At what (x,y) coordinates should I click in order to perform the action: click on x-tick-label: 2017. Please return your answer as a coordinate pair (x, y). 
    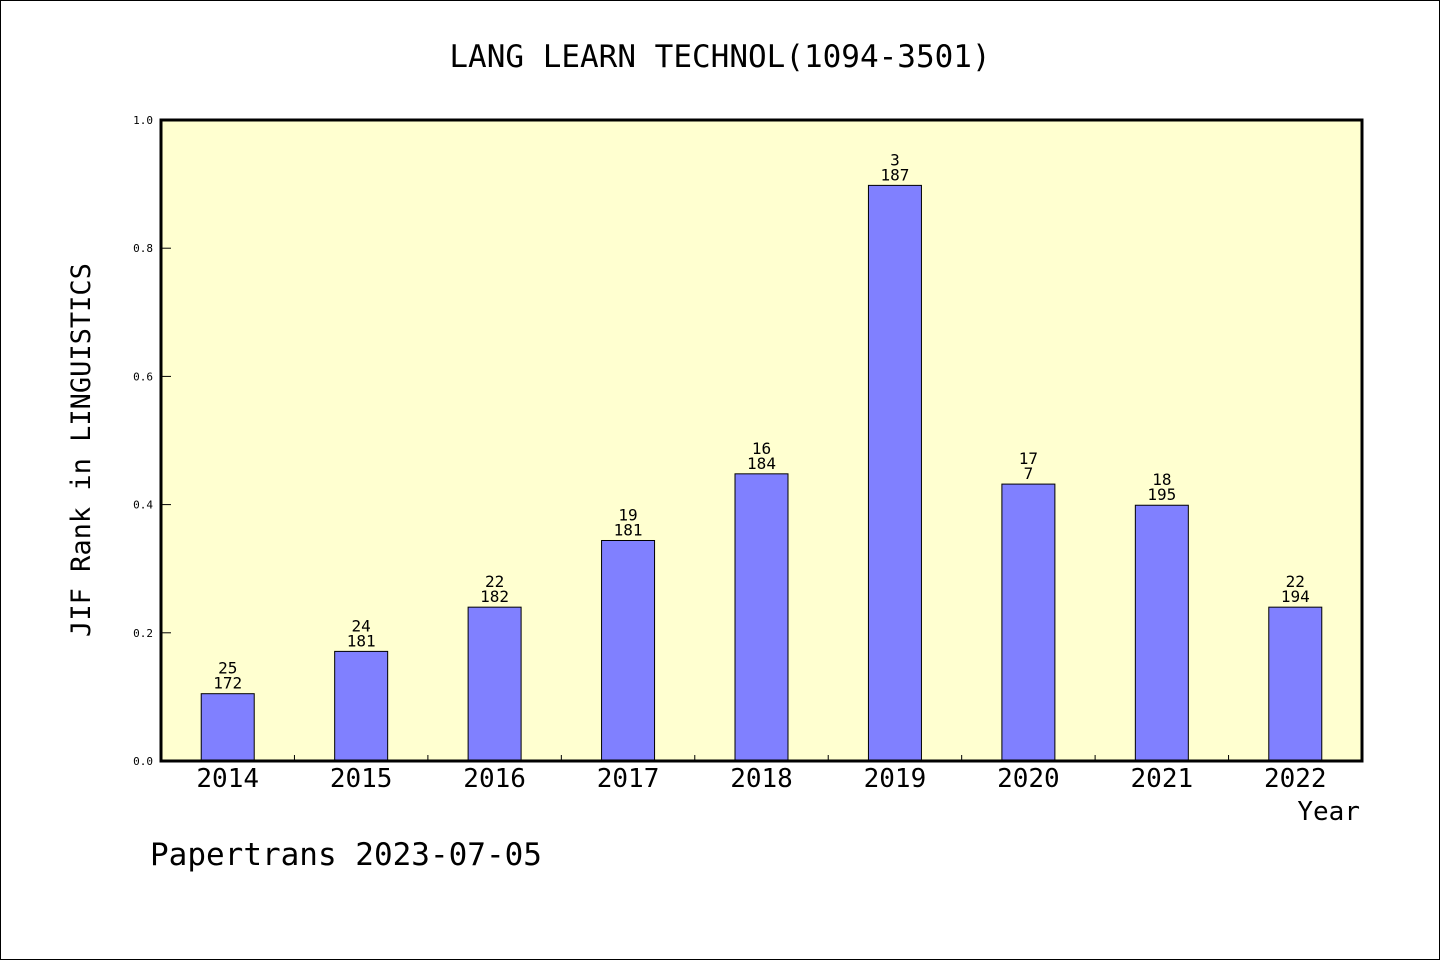
    Looking at the image, I should click on (628, 779).